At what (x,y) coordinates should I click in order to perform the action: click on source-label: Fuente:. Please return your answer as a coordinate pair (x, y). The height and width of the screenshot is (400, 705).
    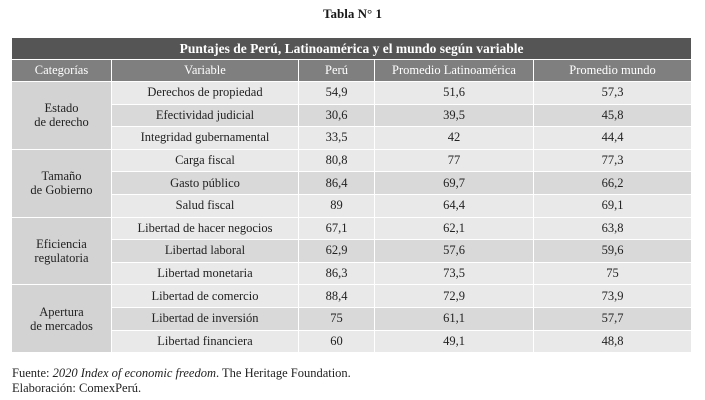
    Looking at the image, I should click on (32, 373).